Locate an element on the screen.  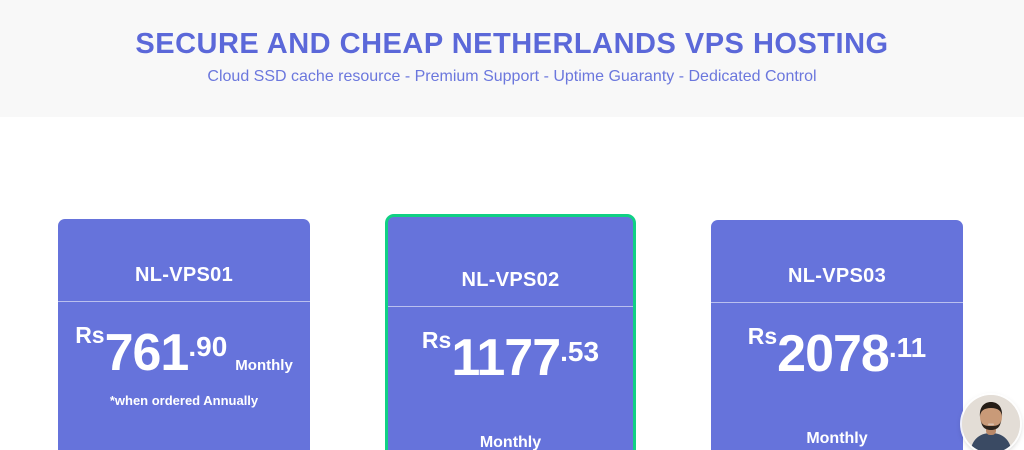
pricing-card-nl-vps03: NL-VPS03 Rs 2078 .11 Monthly is located at coordinates (837, 335).